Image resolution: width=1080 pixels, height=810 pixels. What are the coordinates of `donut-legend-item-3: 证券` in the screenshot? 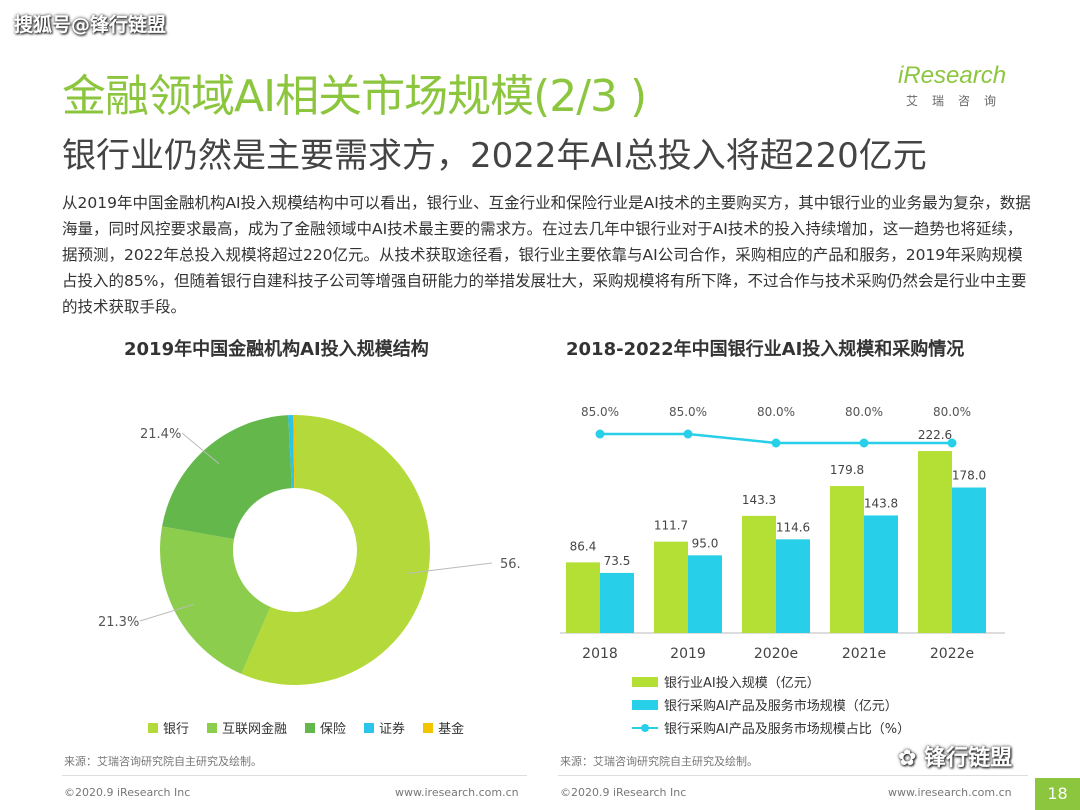 It's located at (384, 727).